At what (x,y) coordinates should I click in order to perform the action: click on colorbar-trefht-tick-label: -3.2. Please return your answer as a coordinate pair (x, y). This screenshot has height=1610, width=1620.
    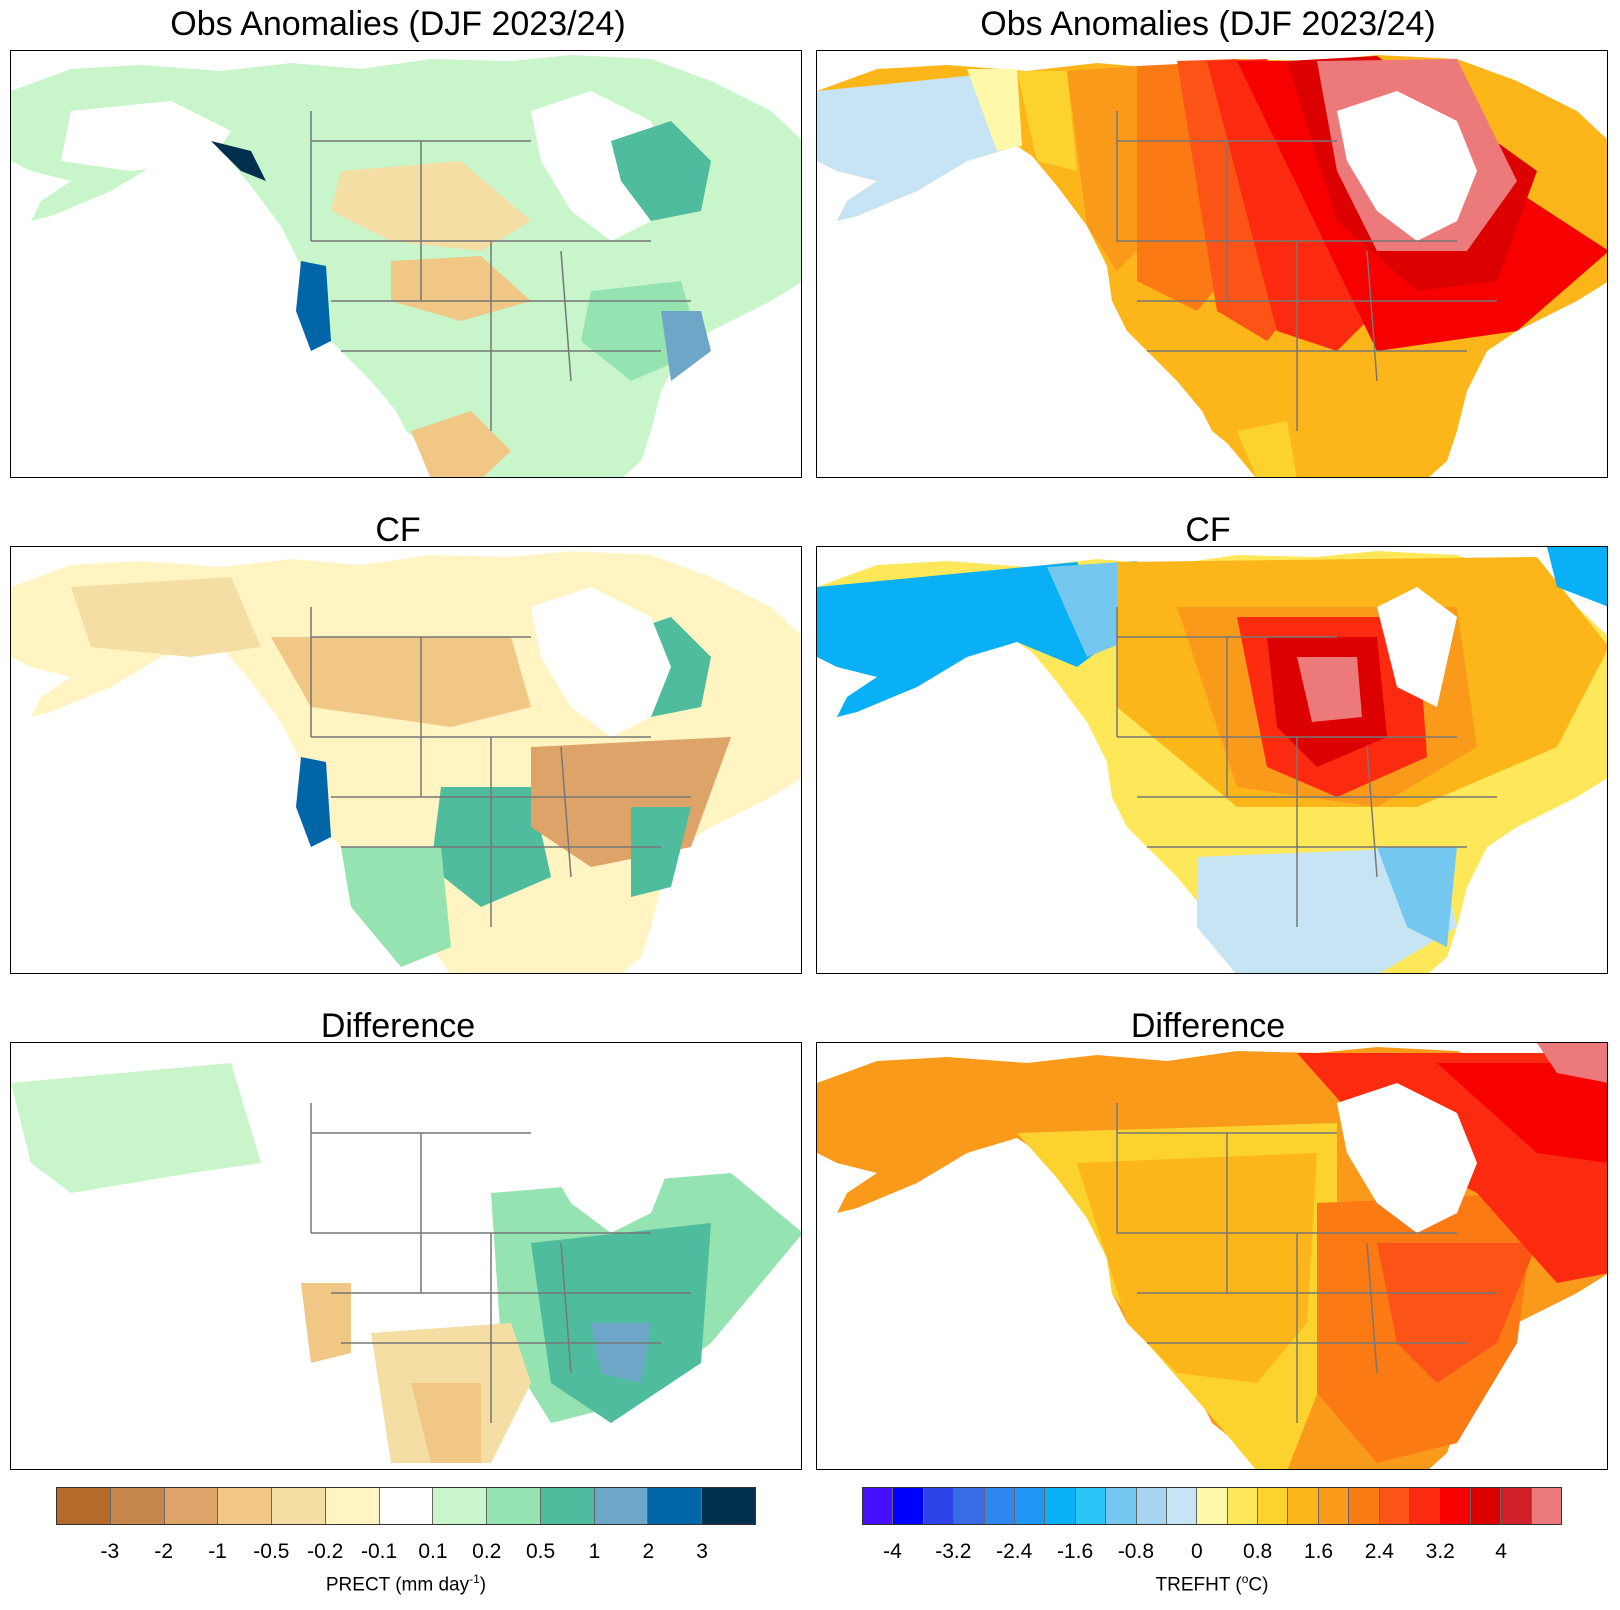
    Looking at the image, I should click on (953, 1551).